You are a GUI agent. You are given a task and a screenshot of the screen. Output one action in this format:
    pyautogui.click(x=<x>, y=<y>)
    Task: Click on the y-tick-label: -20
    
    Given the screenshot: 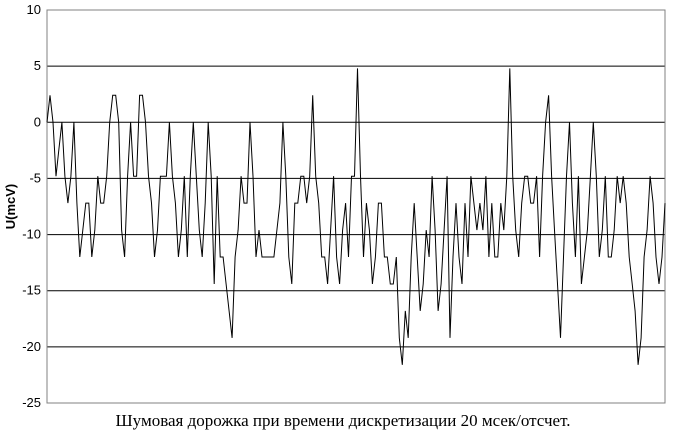 What is the action you would take?
    pyautogui.click(x=31, y=346)
    